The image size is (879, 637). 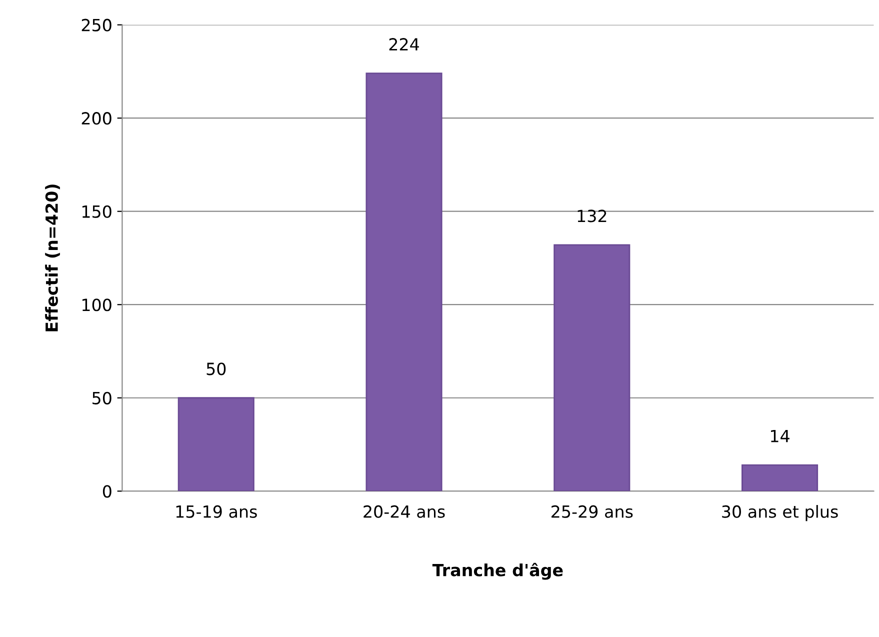 What do you see at coordinates (497, 571) in the screenshot?
I see `x-axis-title: Tranche d'âge` at bounding box center [497, 571].